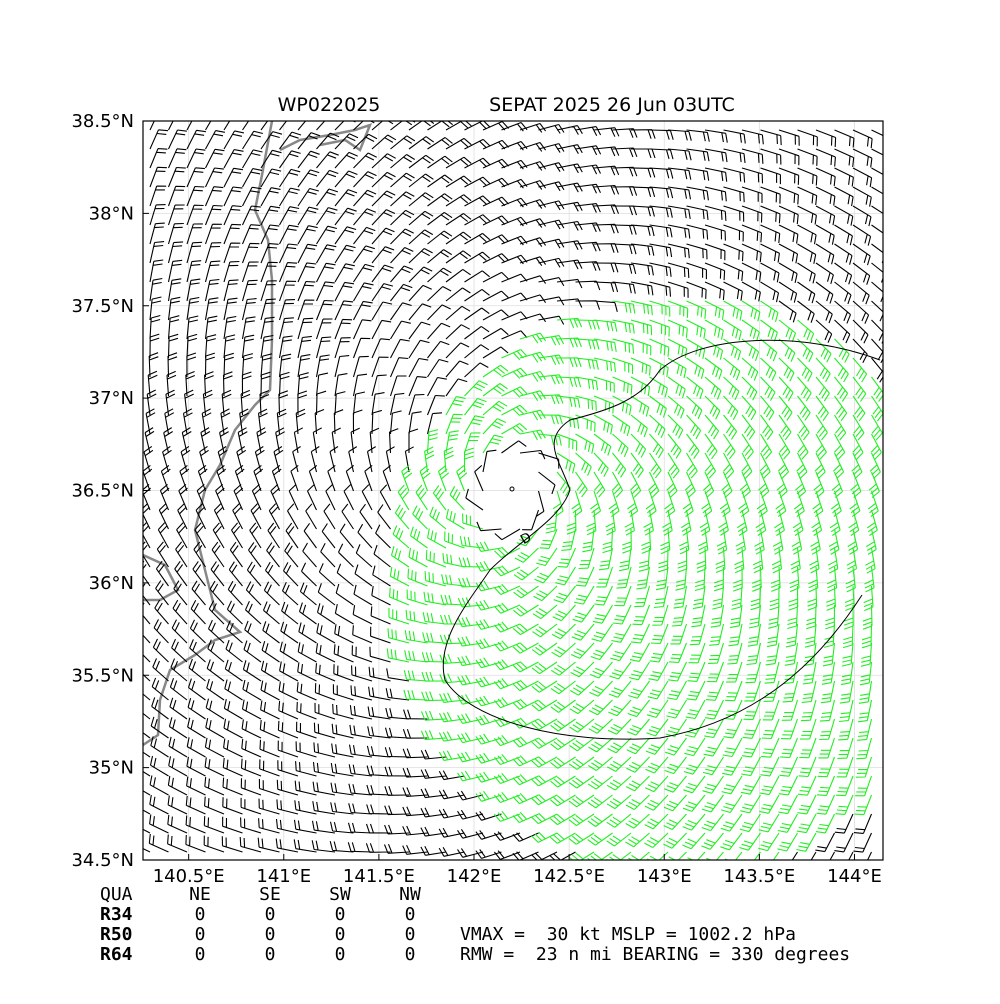 This screenshot has width=1000, height=1004. What do you see at coordinates (759, 876) in the screenshot?
I see `x-tick-label: 143.5°E` at bounding box center [759, 876].